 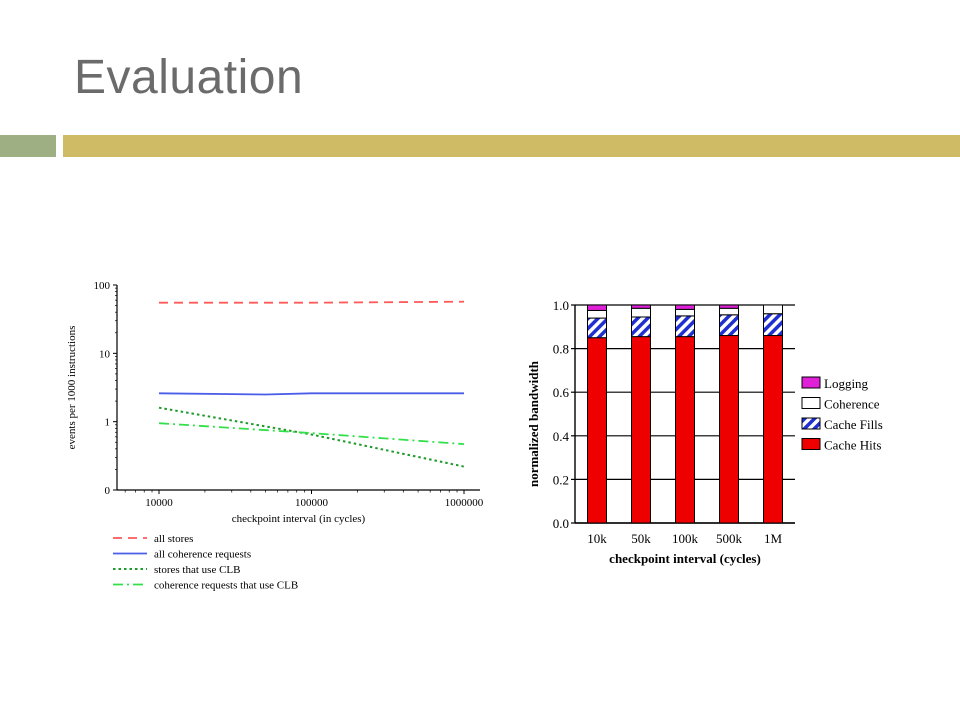 I want to click on legend-label: all stores, so click(x=173, y=539).